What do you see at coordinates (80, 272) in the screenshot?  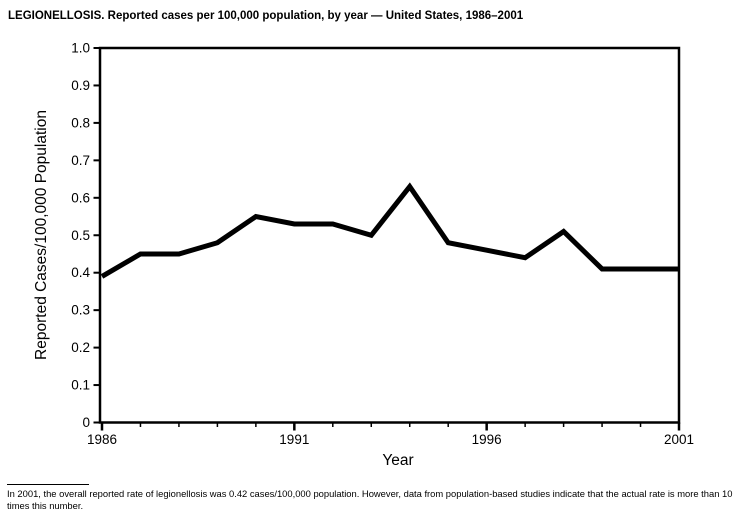 I see `y-tick-label: 0.4` at bounding box center [80, 272].